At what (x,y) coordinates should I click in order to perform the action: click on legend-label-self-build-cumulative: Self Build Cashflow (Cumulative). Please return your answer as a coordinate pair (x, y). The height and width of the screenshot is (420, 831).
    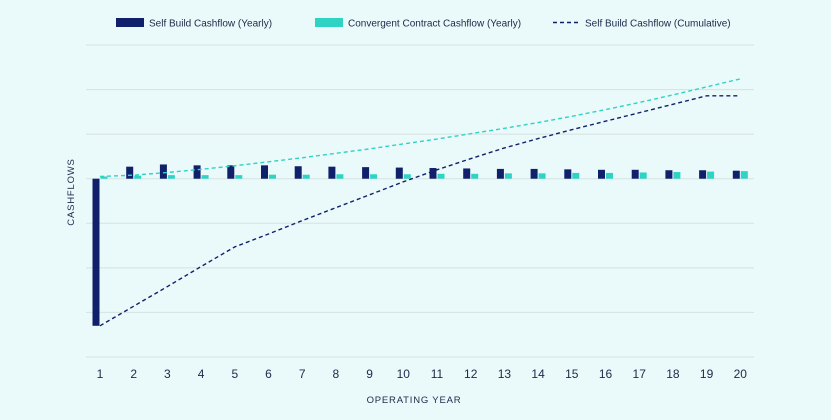
    Looking at the image, I should click on (658, 24).